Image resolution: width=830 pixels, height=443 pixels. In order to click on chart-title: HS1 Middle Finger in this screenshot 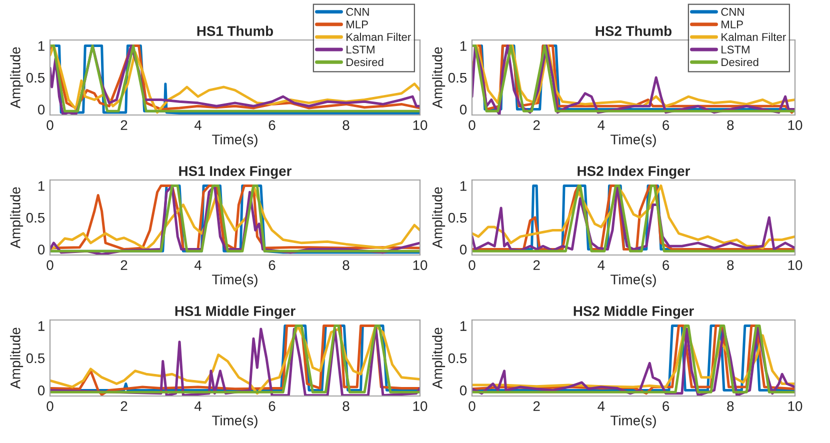, I will do `click(235, 312)`.